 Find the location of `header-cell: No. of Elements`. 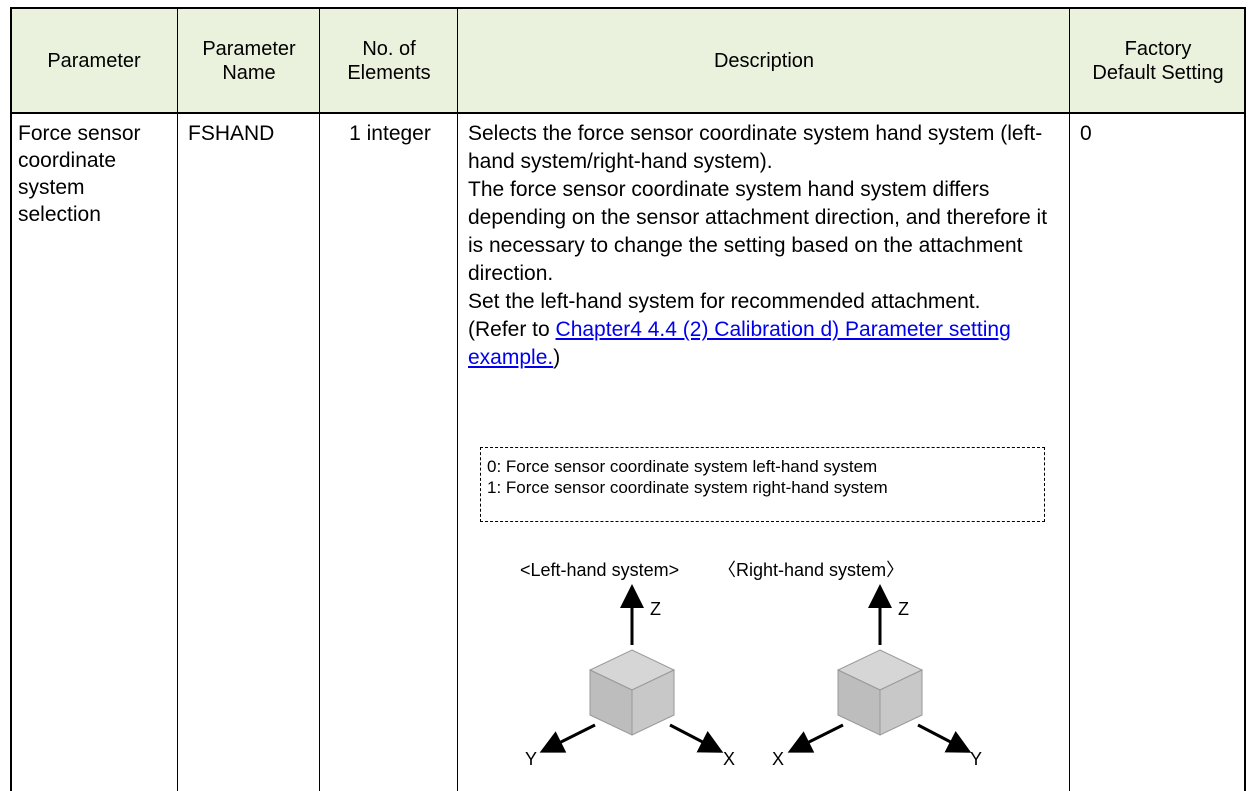

header-cell: No. of Elements is located at coordinates (389, 60).